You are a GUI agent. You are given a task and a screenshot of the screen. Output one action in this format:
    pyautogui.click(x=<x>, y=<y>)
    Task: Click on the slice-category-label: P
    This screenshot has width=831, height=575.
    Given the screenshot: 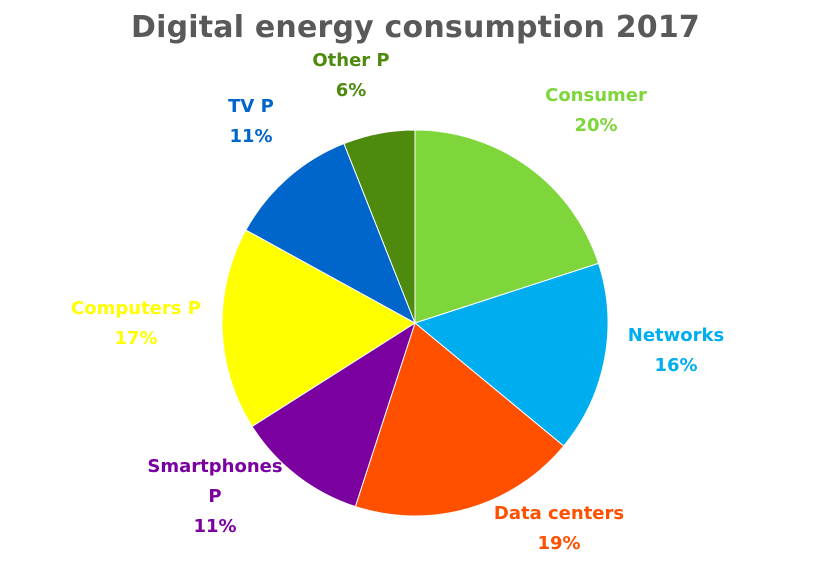 What is the action you would take?
    pyautogui.click(x=214, y=496)
    